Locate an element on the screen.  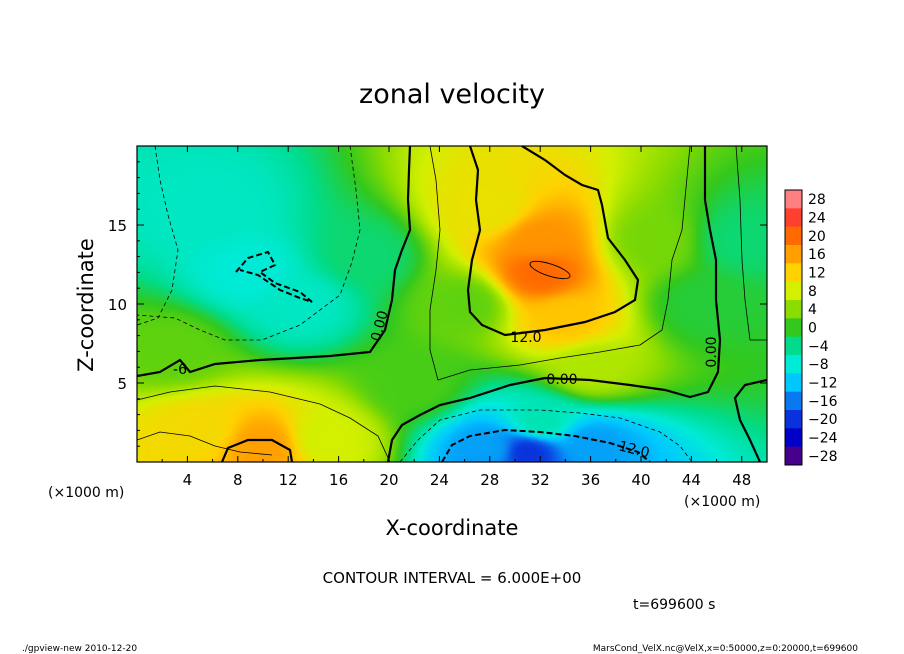
contour-interval: CONTOUR INTERVAL = 6.000E+00 is located at coordinates (452, 578).